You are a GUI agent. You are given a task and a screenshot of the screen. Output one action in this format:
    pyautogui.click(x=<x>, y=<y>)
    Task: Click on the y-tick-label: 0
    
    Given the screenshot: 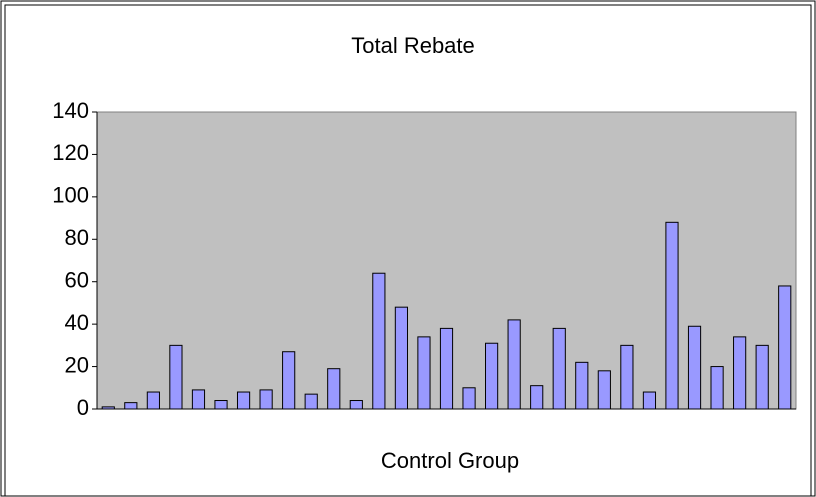 What is the action you would take?
    pyautogui.click(x=83, y=407)
    